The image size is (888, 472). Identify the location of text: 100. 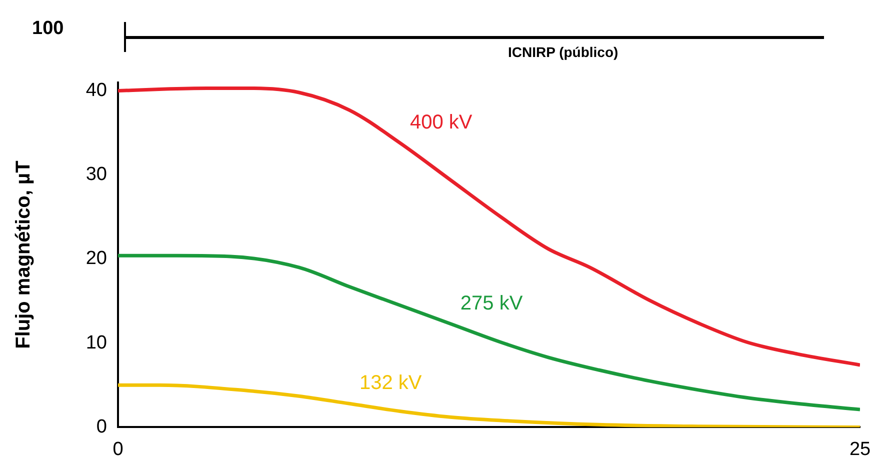
(48, 29).